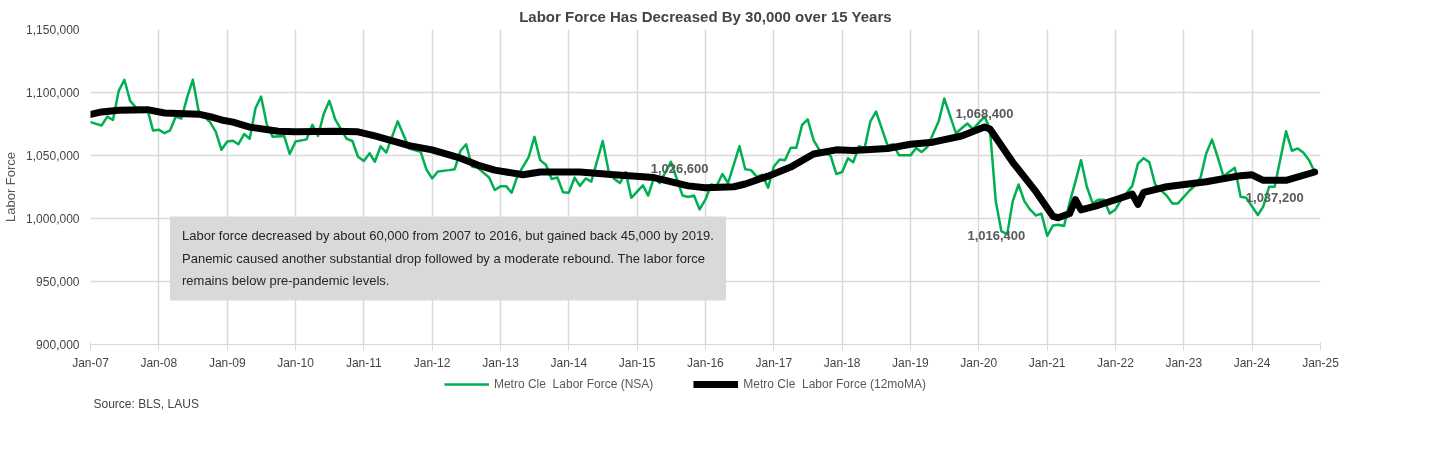  I want to click on y-tick-label: 1,050,000, so click(53, 156).